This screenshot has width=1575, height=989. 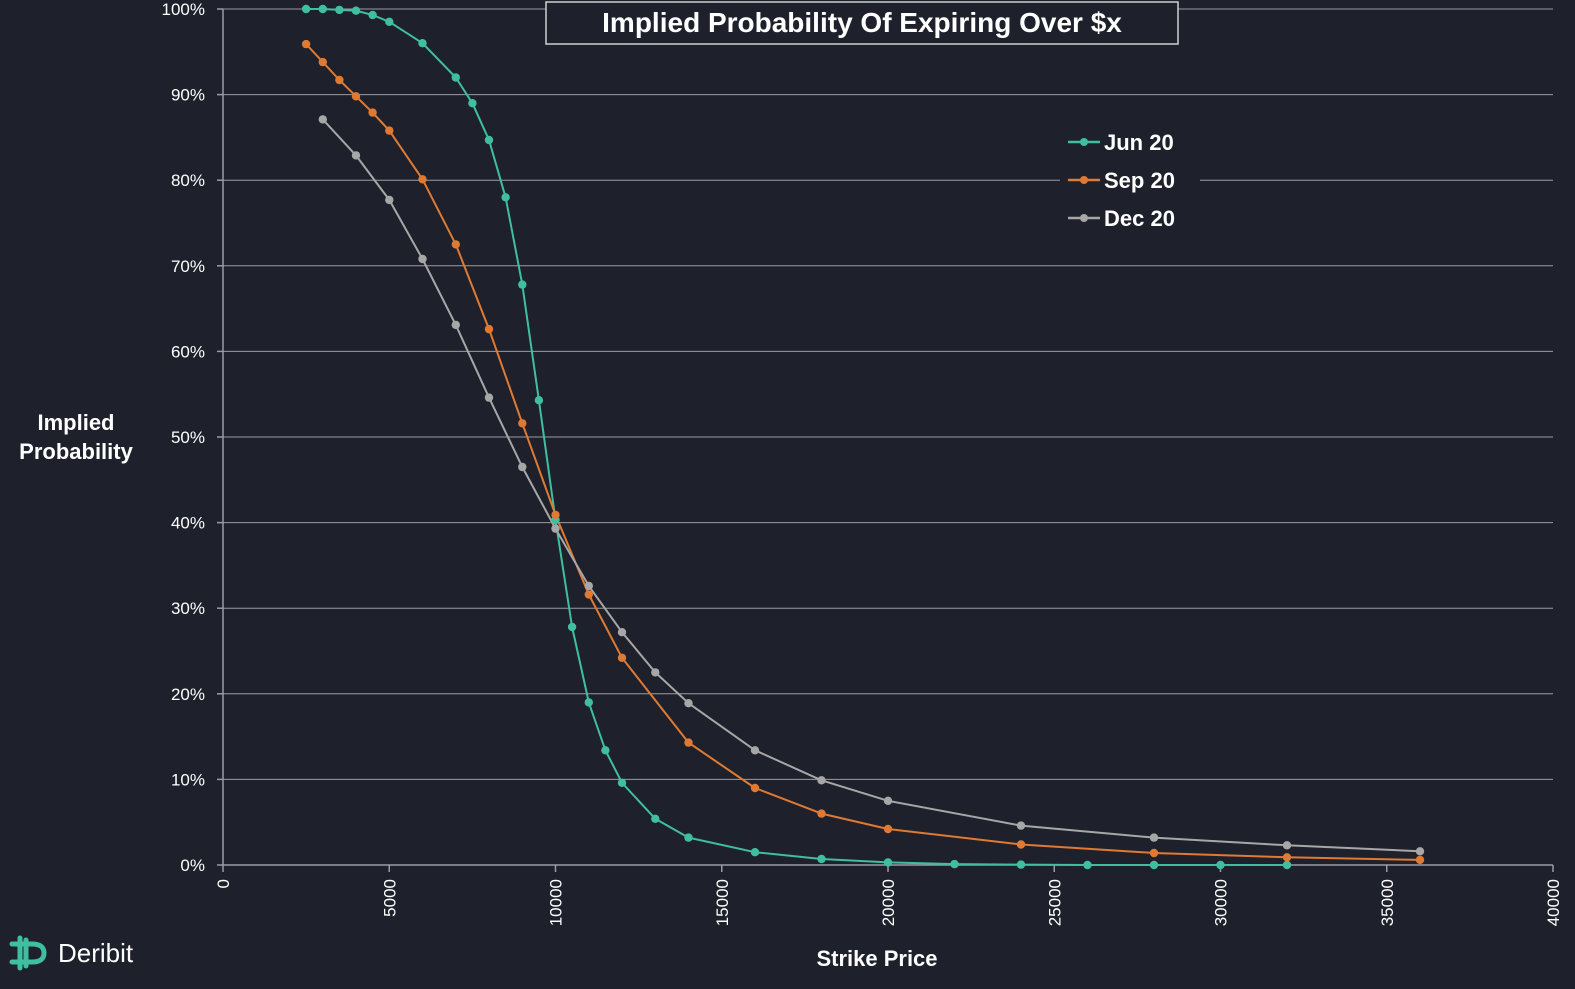 I want to click on y-axis-title-line2: Probability, so click(x=76, y=451).